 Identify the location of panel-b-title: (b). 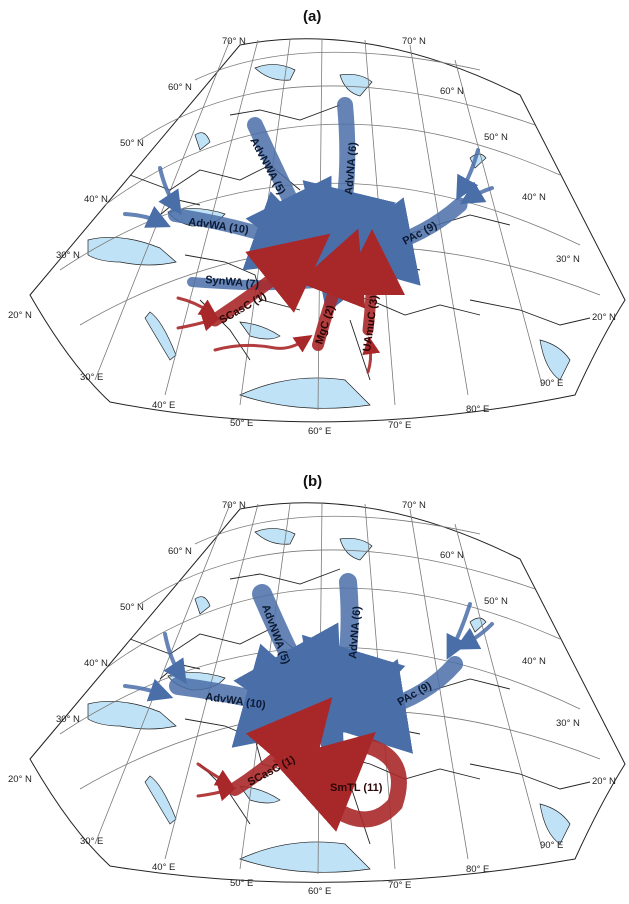
(313, 481).